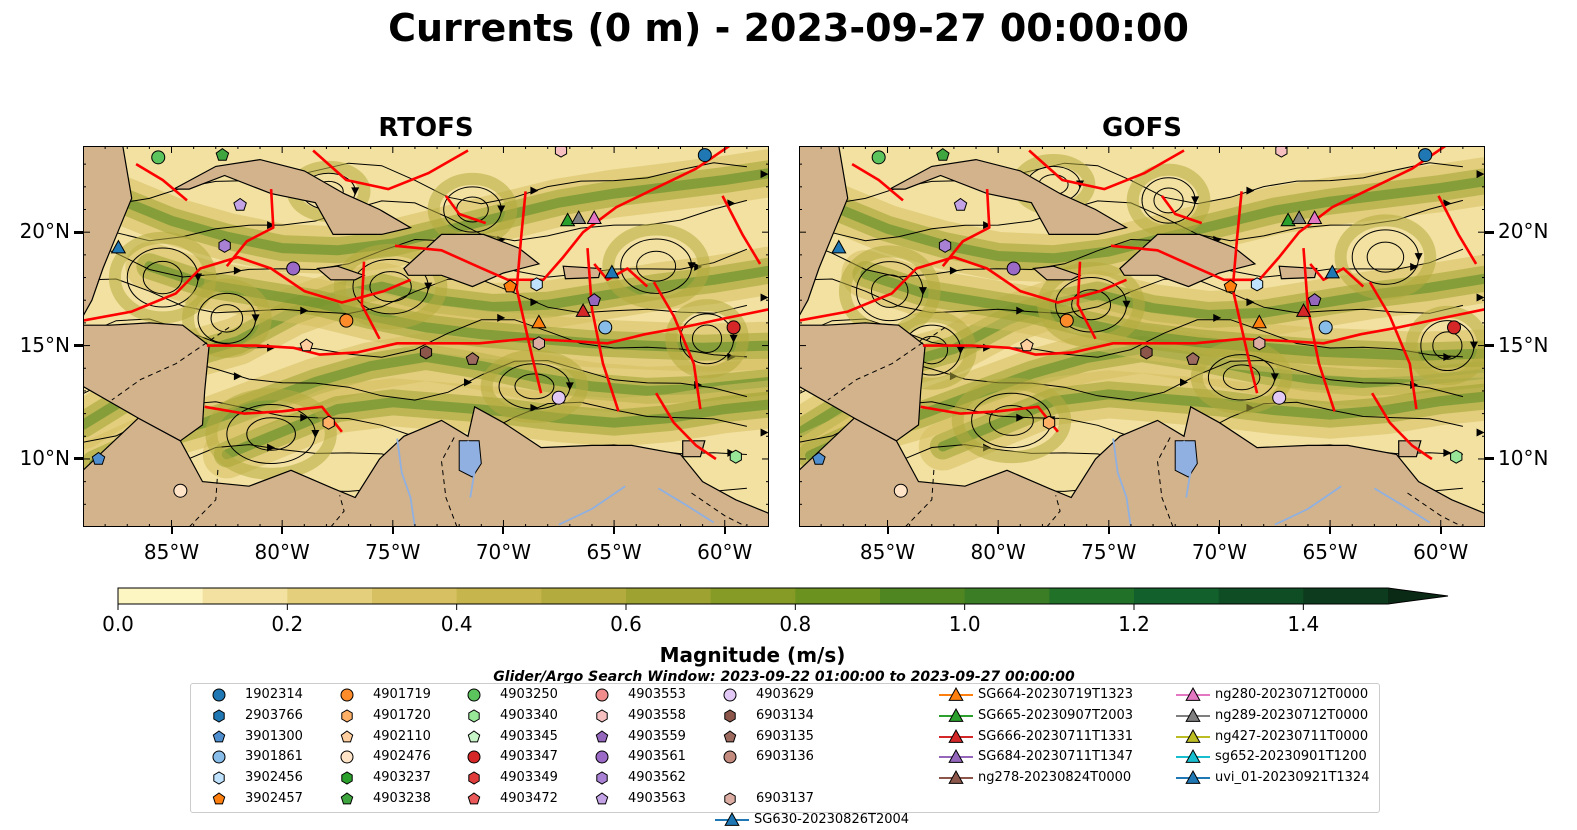  What do you see at coordinates (694, 449) in the screenshot?
I see `trinidad-land` at bounding box center [694, 449].